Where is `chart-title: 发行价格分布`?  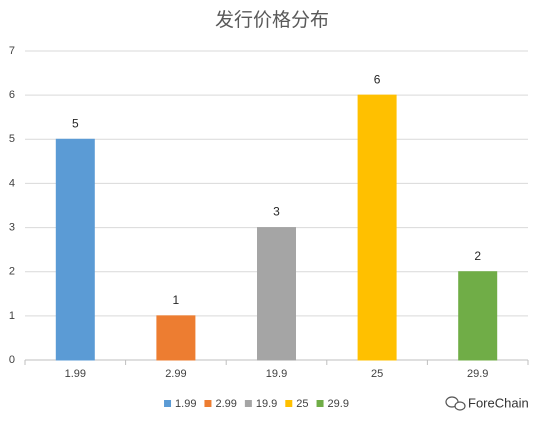 chart-title: 发行价格分布 is located at coordinates (272, 20).